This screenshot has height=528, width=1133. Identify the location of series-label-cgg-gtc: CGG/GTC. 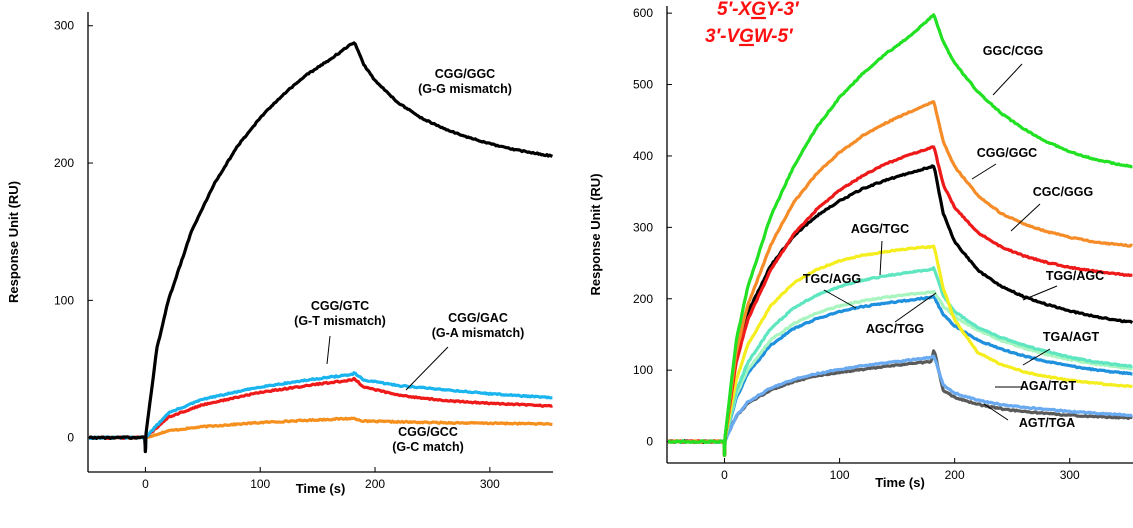
(340, 306).